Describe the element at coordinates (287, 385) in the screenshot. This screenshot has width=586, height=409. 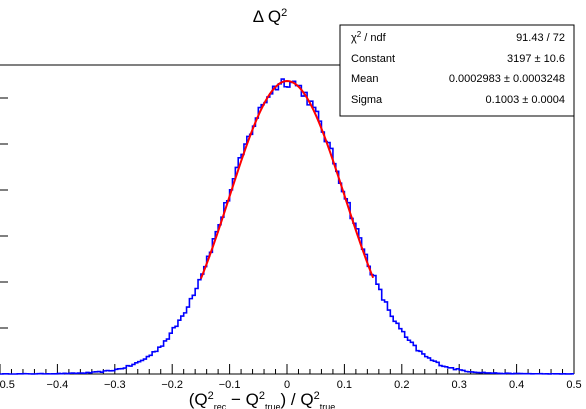
I see `x-tick-label: 0` at that location.